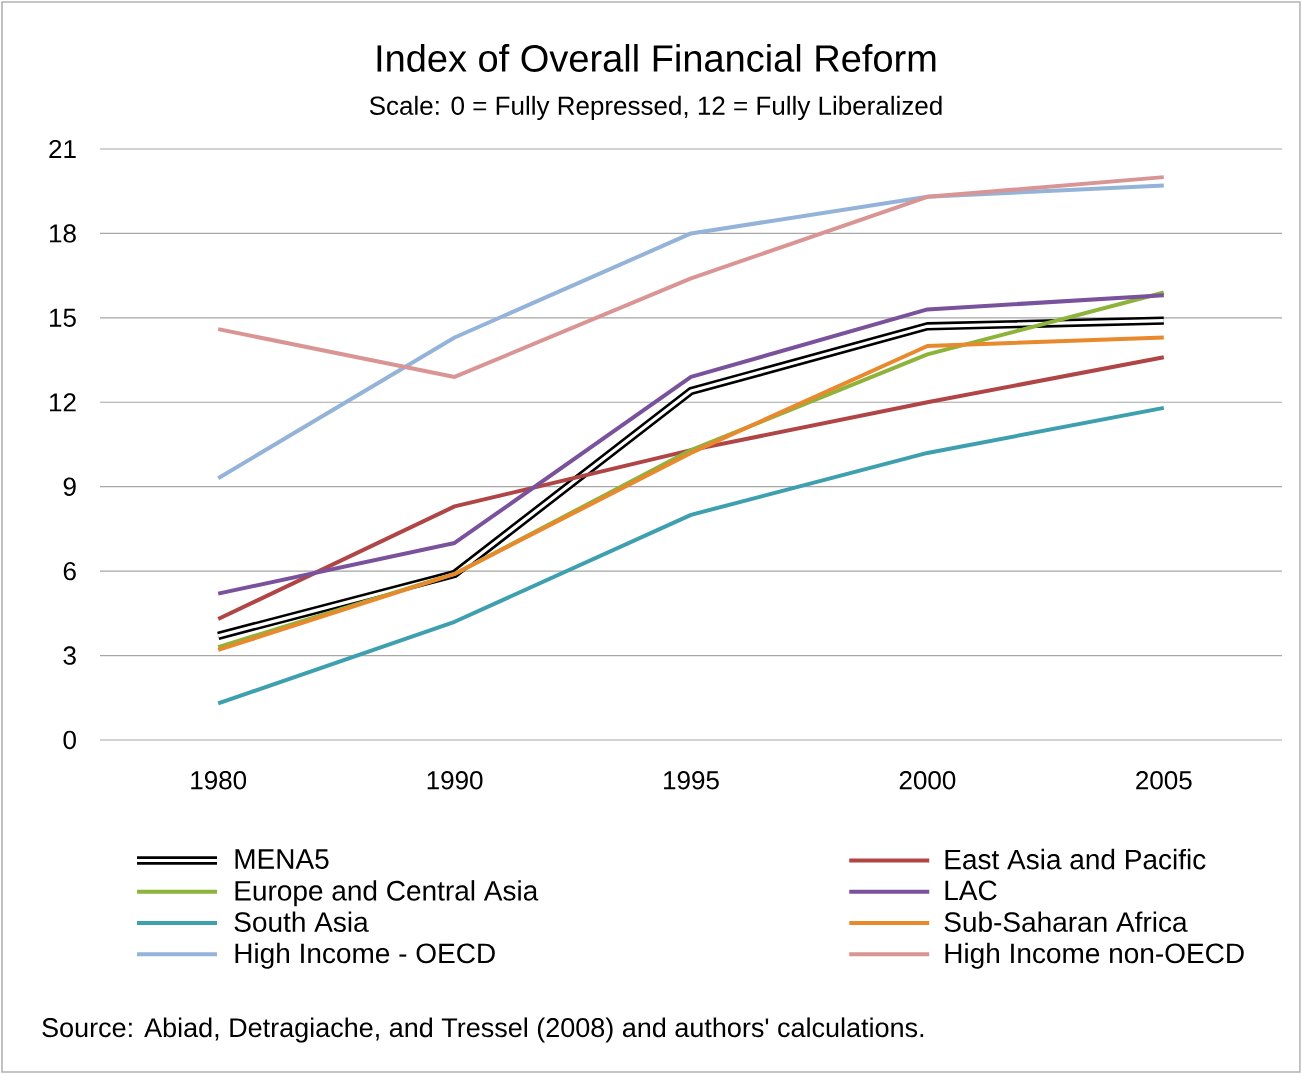 This screenshot has width=1302, height=1074. Describe the element at coordinates (69, 655) in the screenshot. I see `y-tick-label: 3` at that location.